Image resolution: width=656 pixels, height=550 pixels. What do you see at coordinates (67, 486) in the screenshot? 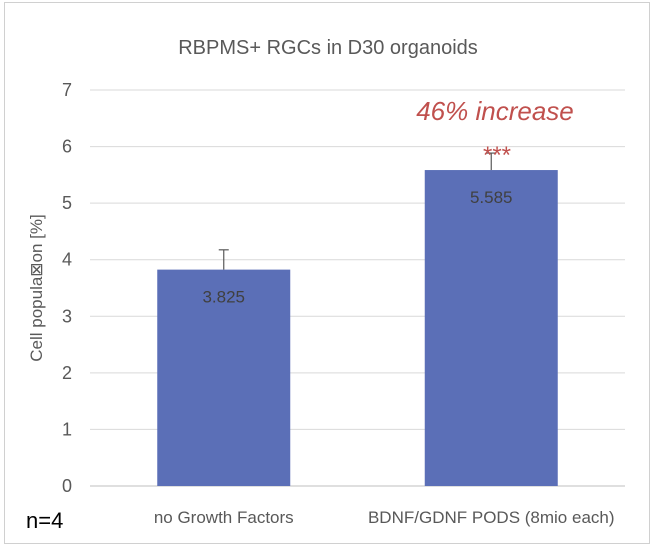
I see `y-tick-label: 0` at bounding box center [67, 486].